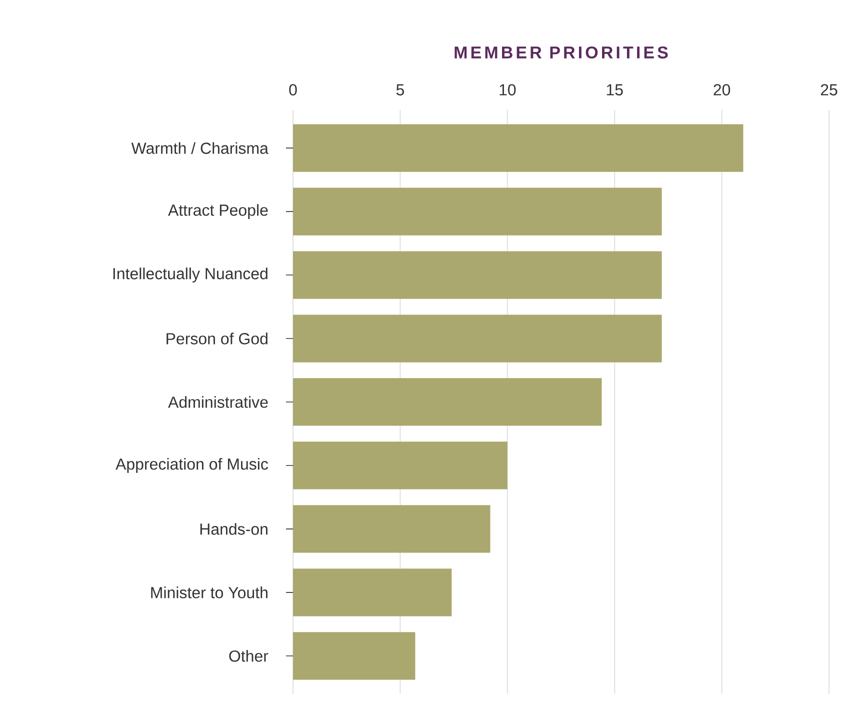 The image size is (846, 704). Describe the element at coordinates (614, 90) in the screenshot. I see `x-tick-label: 15` at that location.